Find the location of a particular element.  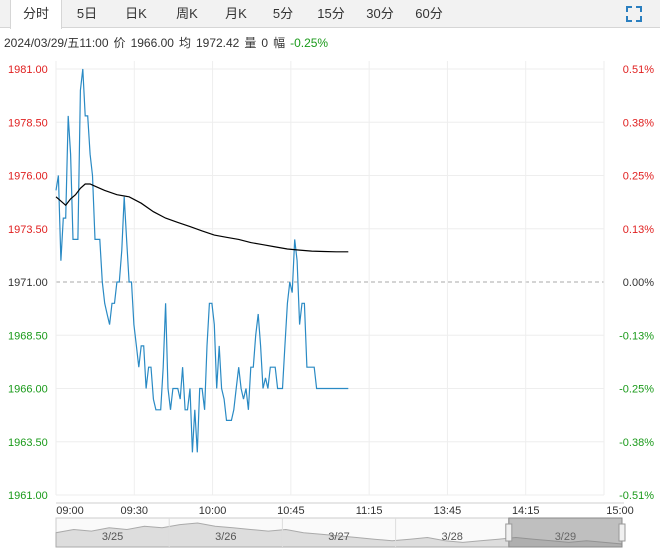

y-tick-label: 1966.00 is located at coordinates (28, 390).